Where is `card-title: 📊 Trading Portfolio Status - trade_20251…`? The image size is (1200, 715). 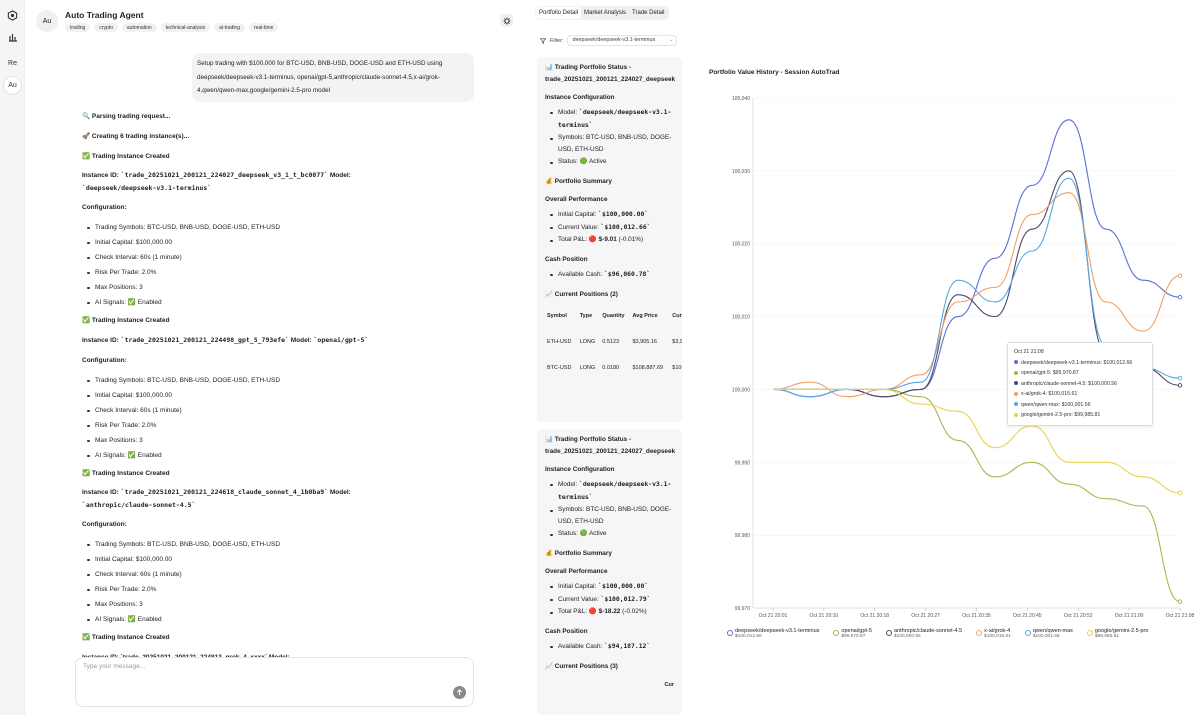 card-title: 📊 Trading Portfolio Status - trade_20251… is located at coordinates (610, 73).